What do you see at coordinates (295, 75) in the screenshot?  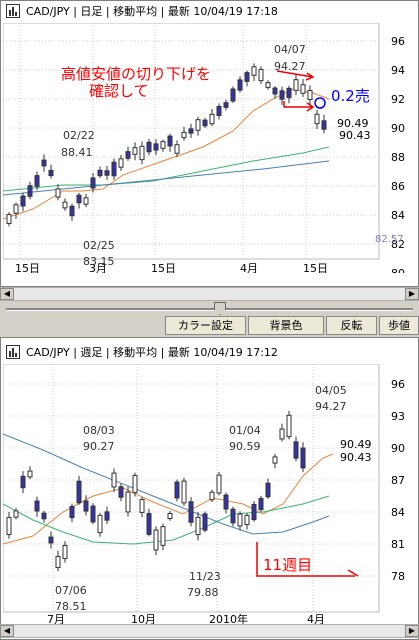 I see `daily-red-trend-arrow` at bounding box center [295, 75].